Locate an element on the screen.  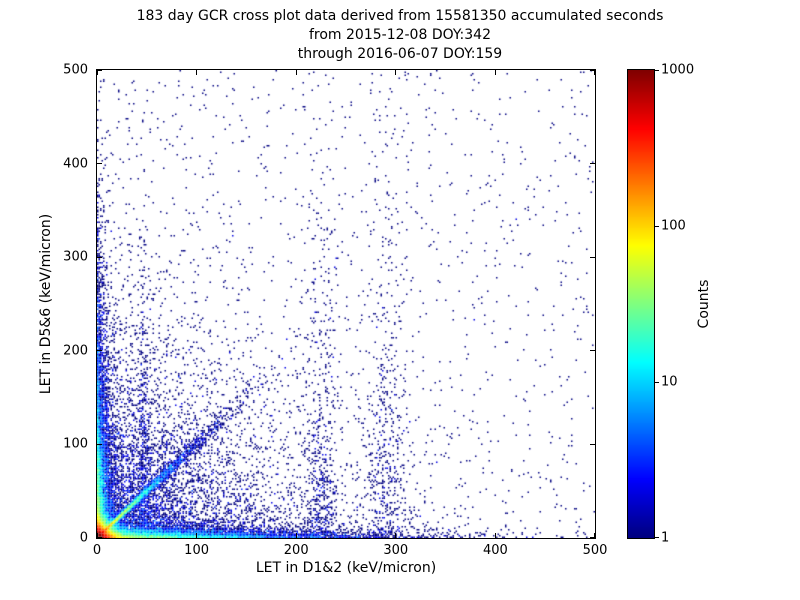
title-line-2: from 2015-12-08 DOY:342 is located at coordinates (399, 35).